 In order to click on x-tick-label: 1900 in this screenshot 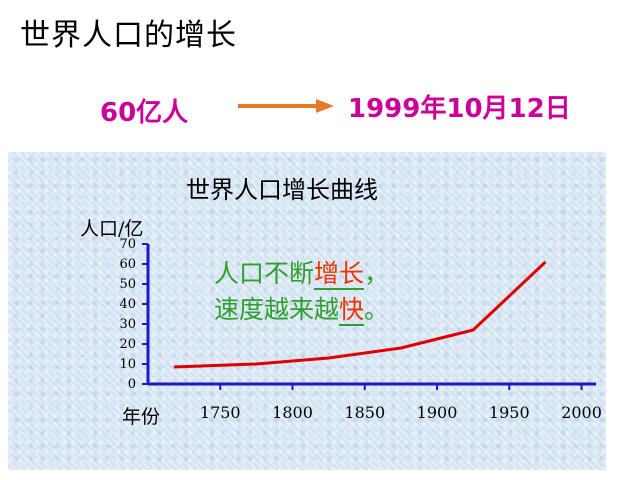, I will do `click(437, 412)`.